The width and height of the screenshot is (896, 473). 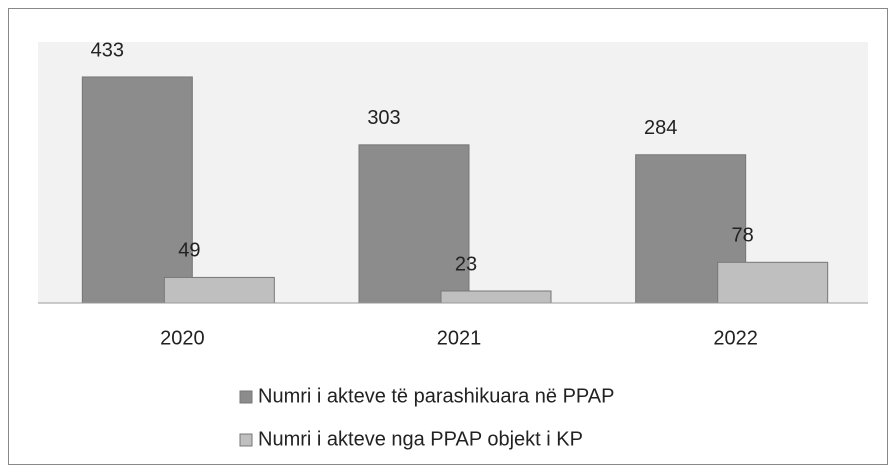 I want to click on data-label: 78, so click(x=743, y=236).